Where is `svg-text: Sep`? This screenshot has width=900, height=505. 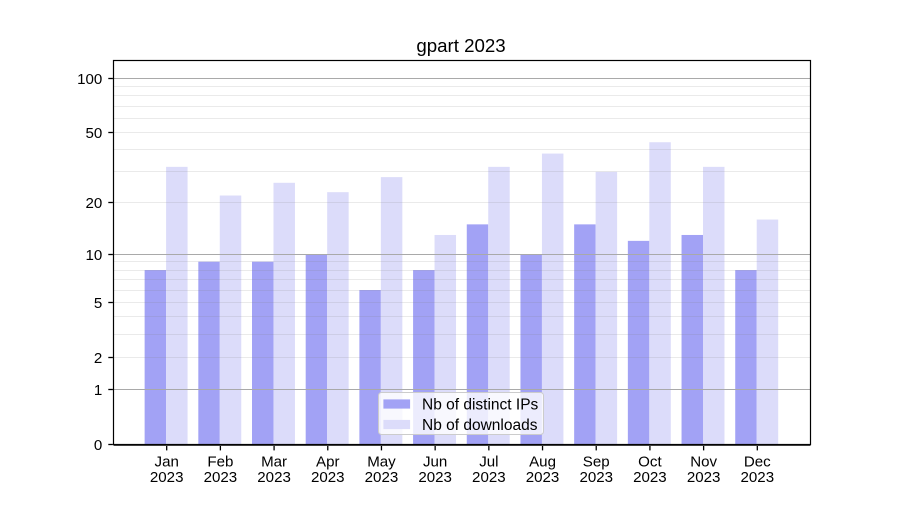 svg-text: Sep is located at coordinates (596, 461).